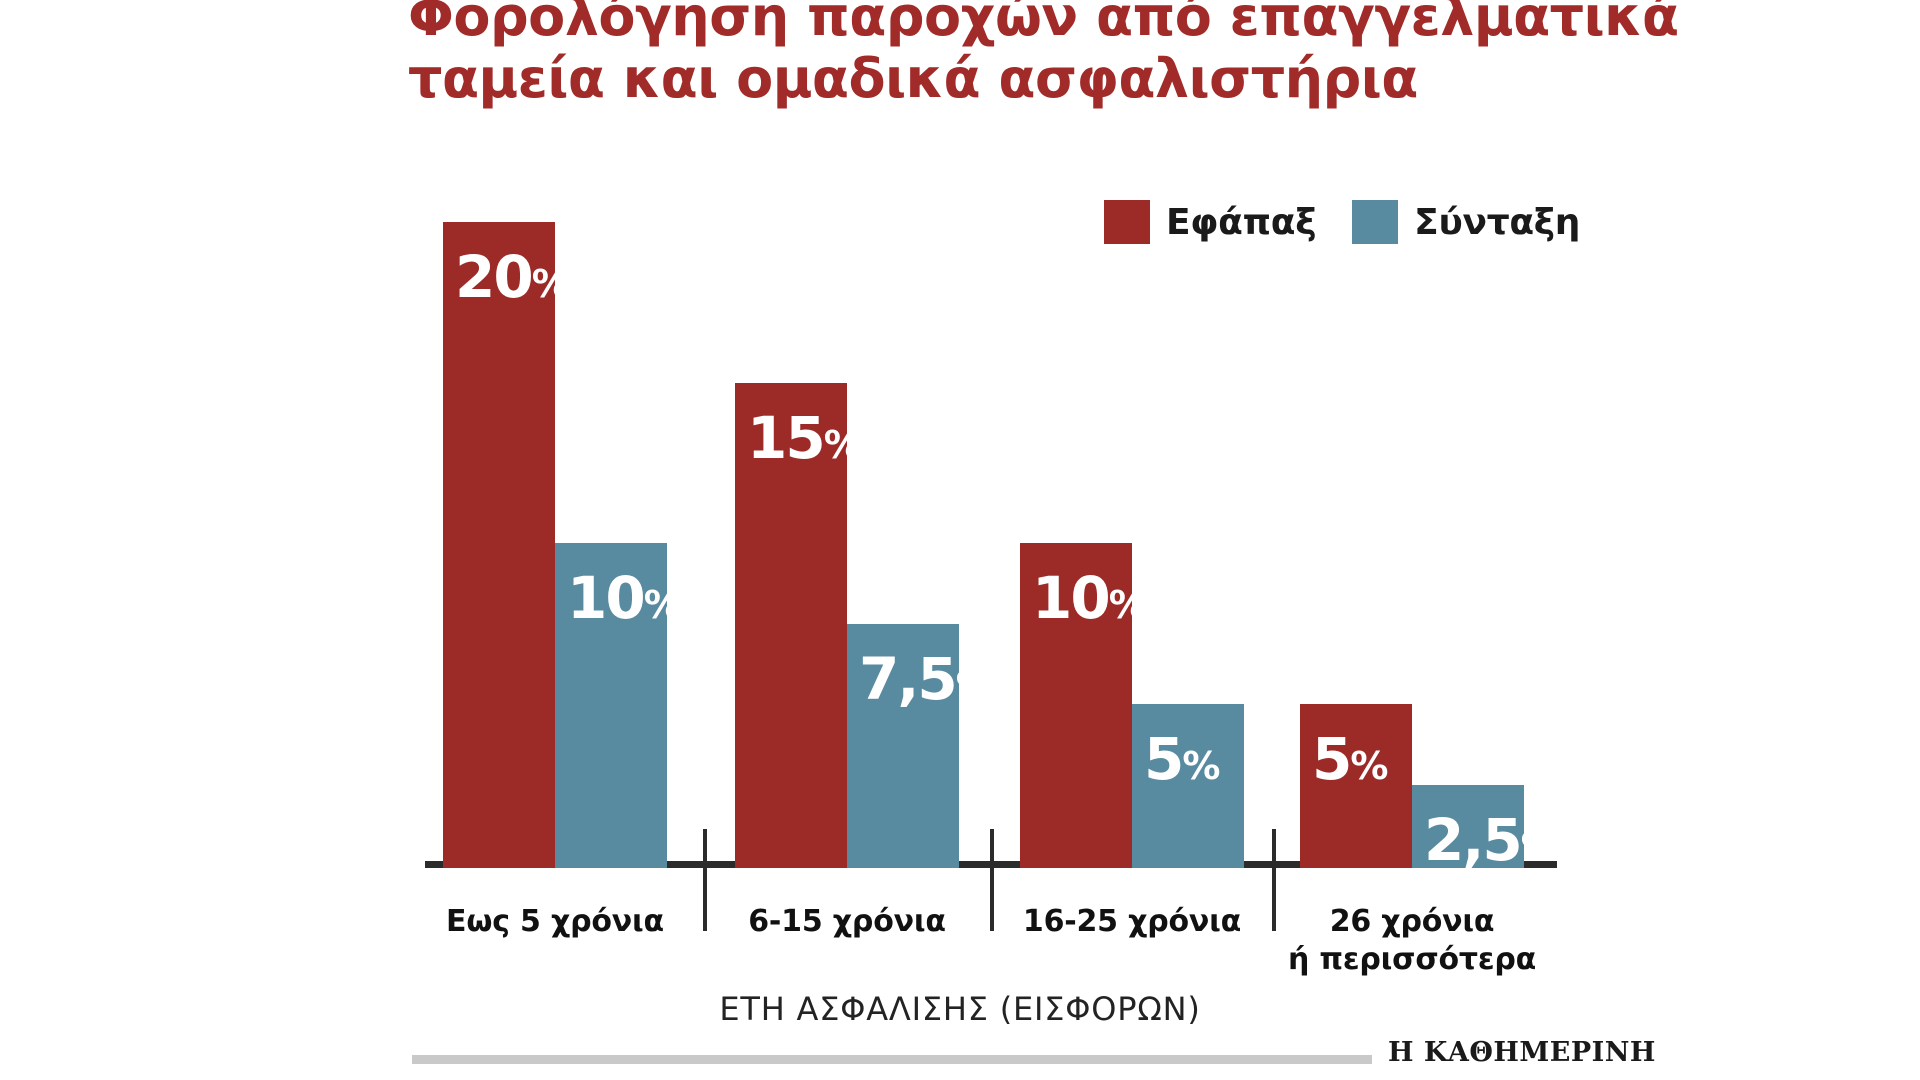 This screenshot has width=1920, height=1080. I want to click on x-axis-title: ΕΤΗ ΑΣΦΑΛΙΣΗΣ (ΕΙΣΦΟΡΩΝ), so click(960, 1009).